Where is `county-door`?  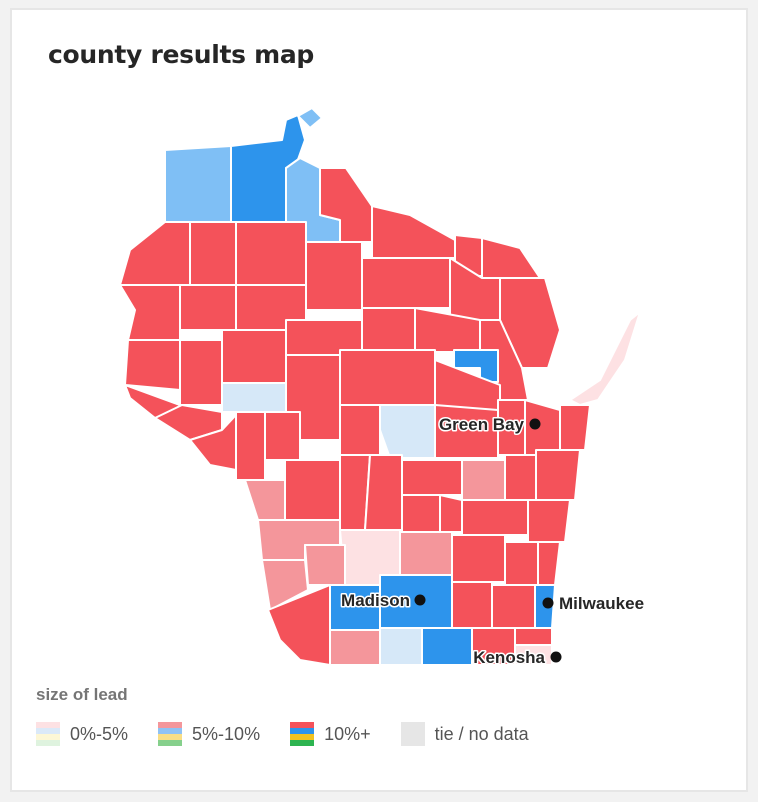 county-door is located at coordinates (605, 358).